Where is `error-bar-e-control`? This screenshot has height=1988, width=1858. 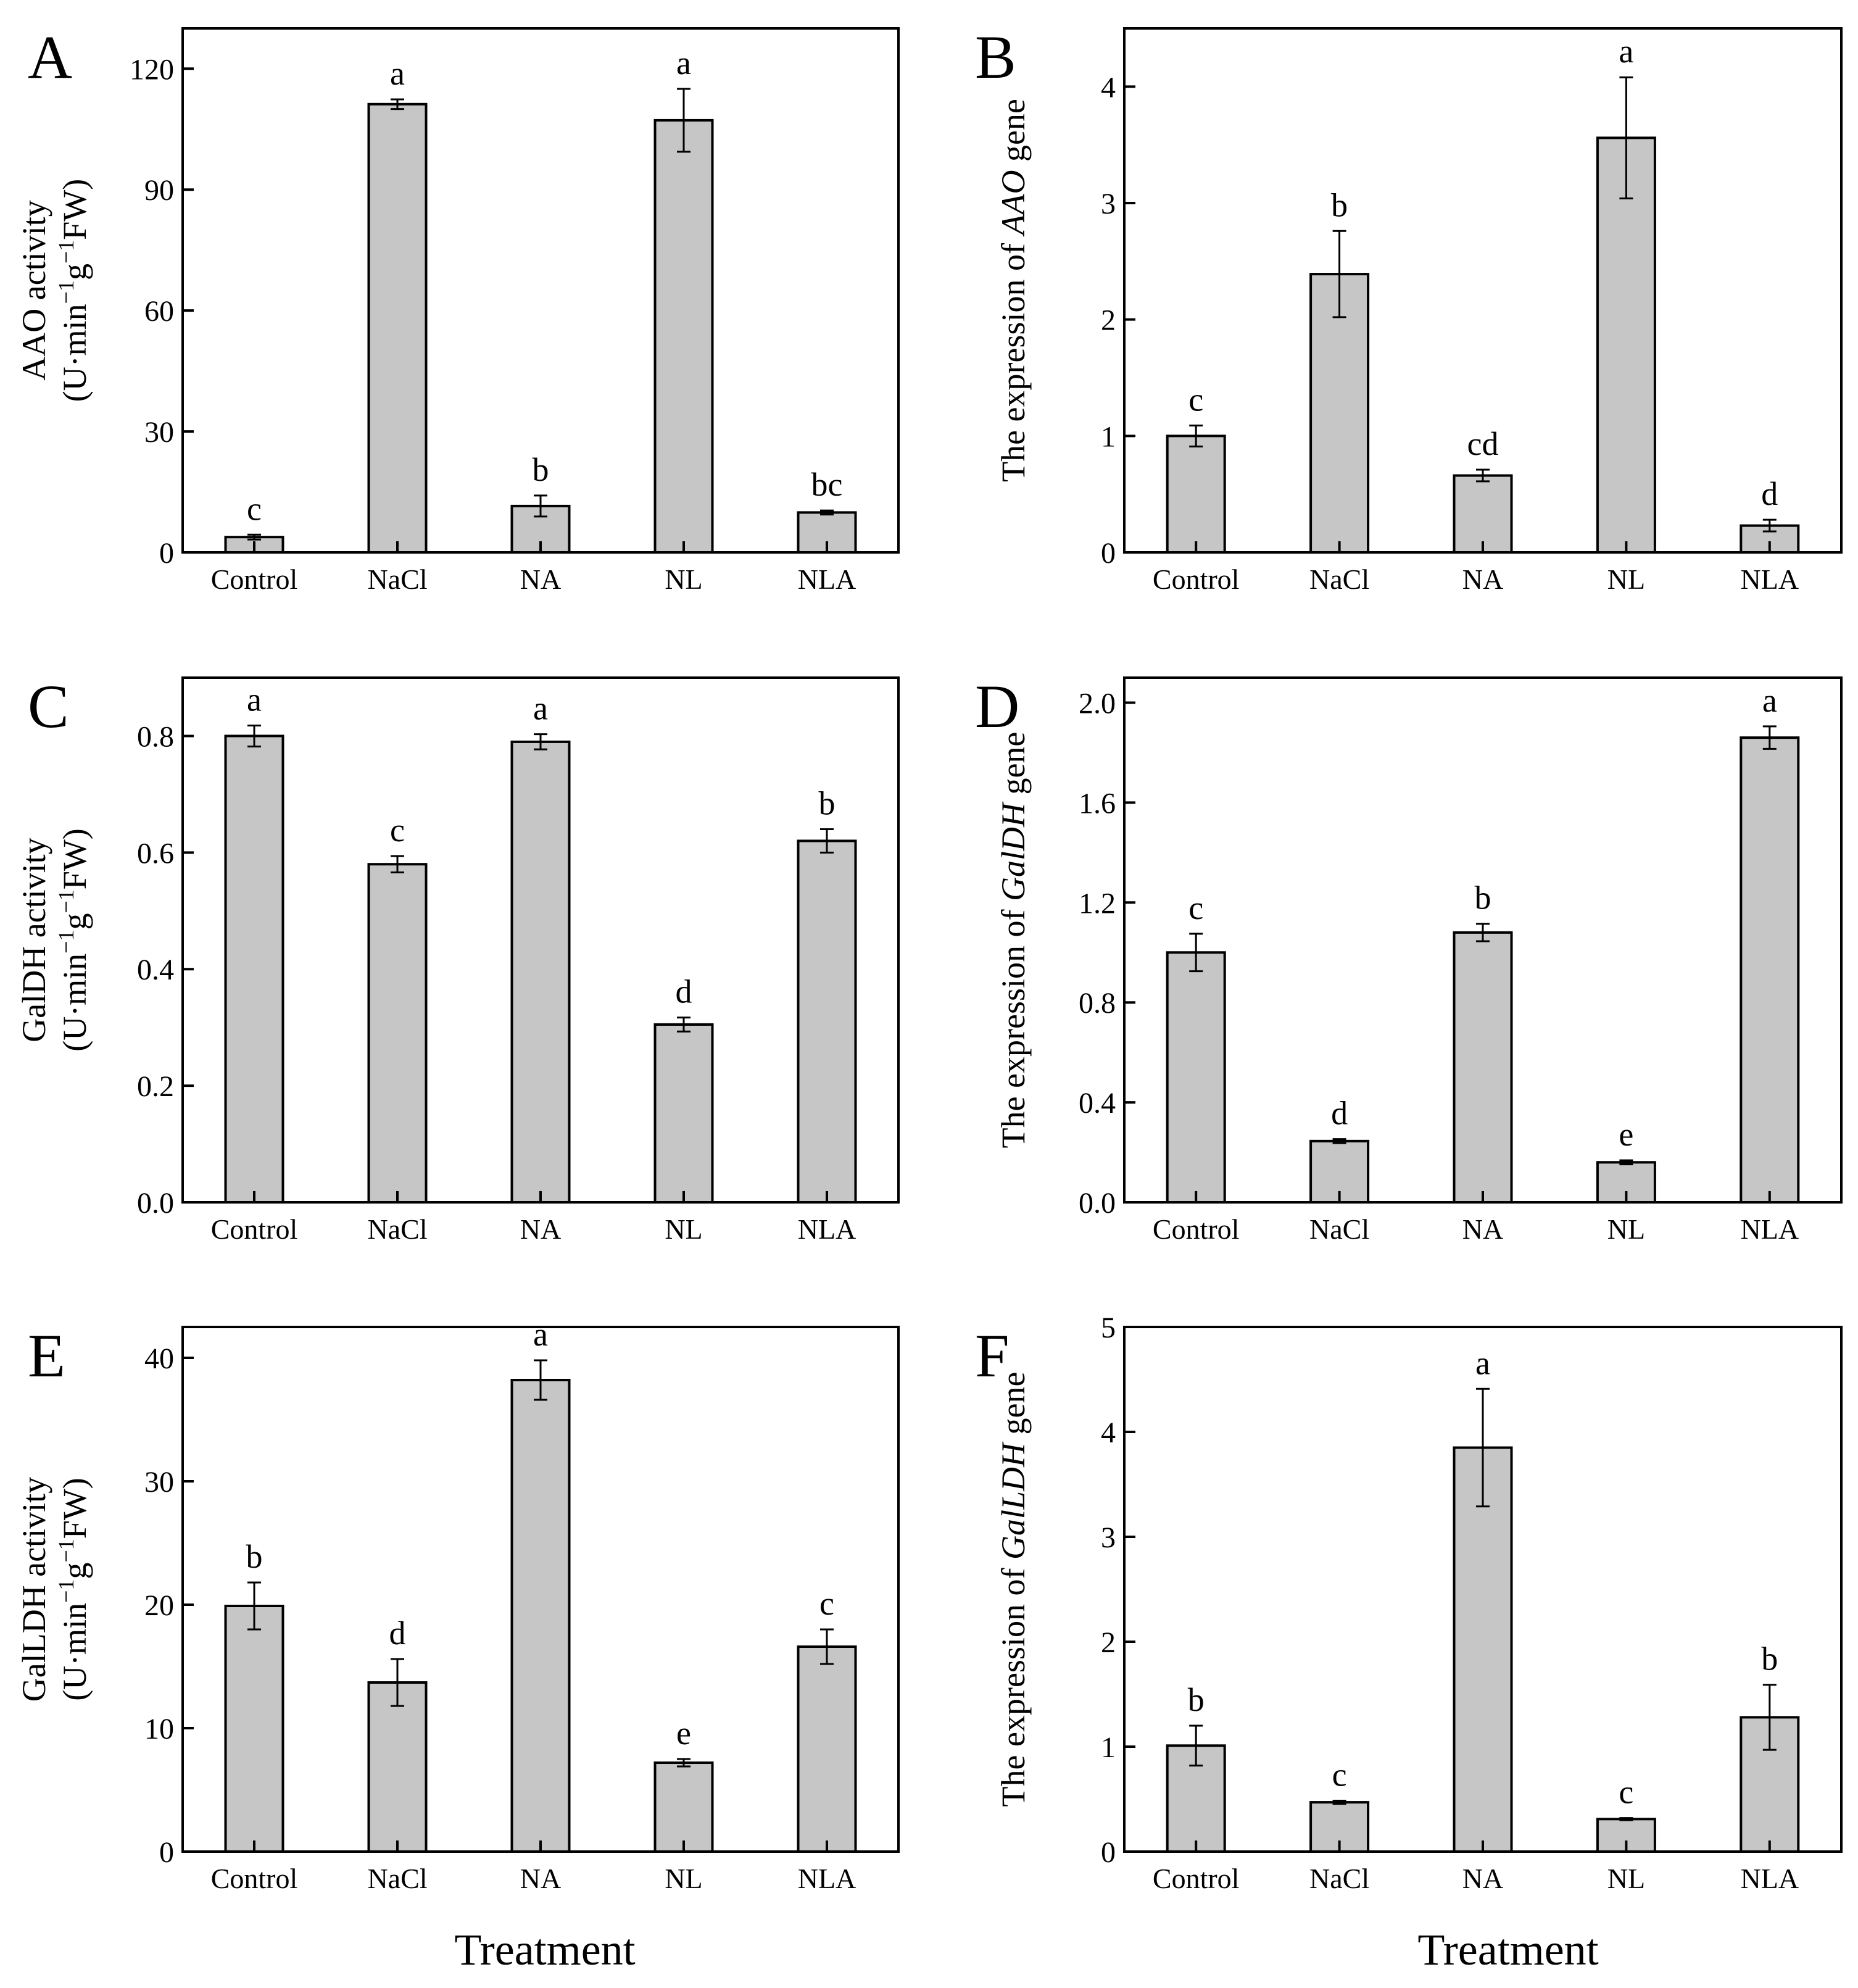
error-bar-e-control is located at coordinates (254, 1606).